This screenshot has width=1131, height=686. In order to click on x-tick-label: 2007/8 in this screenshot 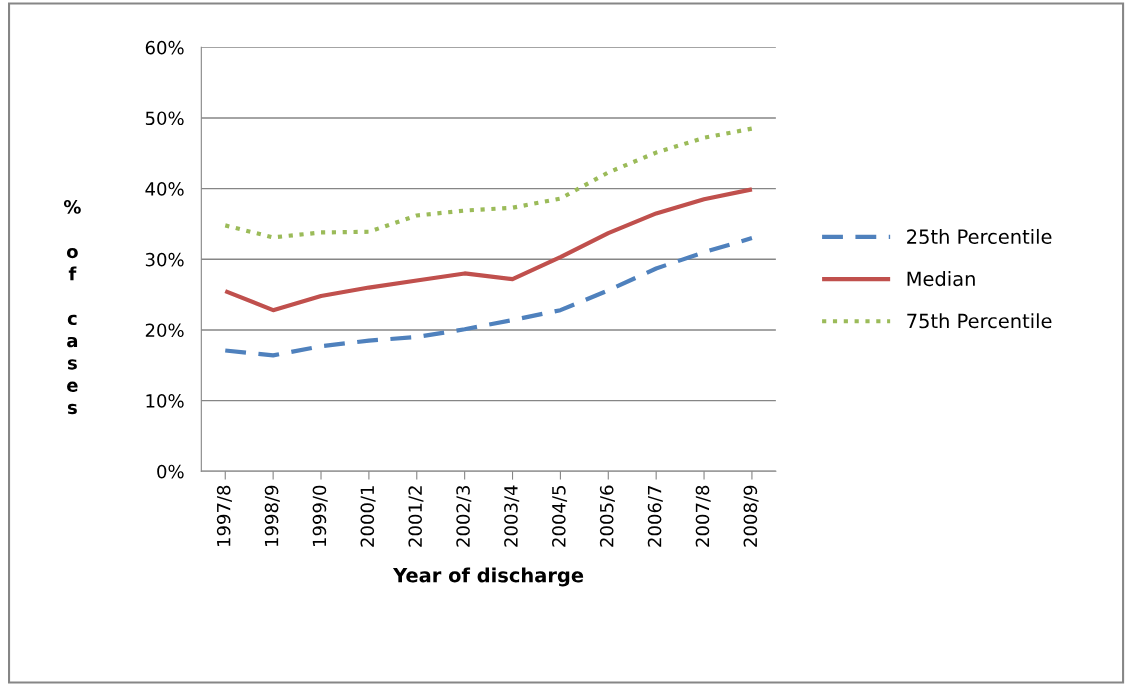, I will do `click(703, 516)`.